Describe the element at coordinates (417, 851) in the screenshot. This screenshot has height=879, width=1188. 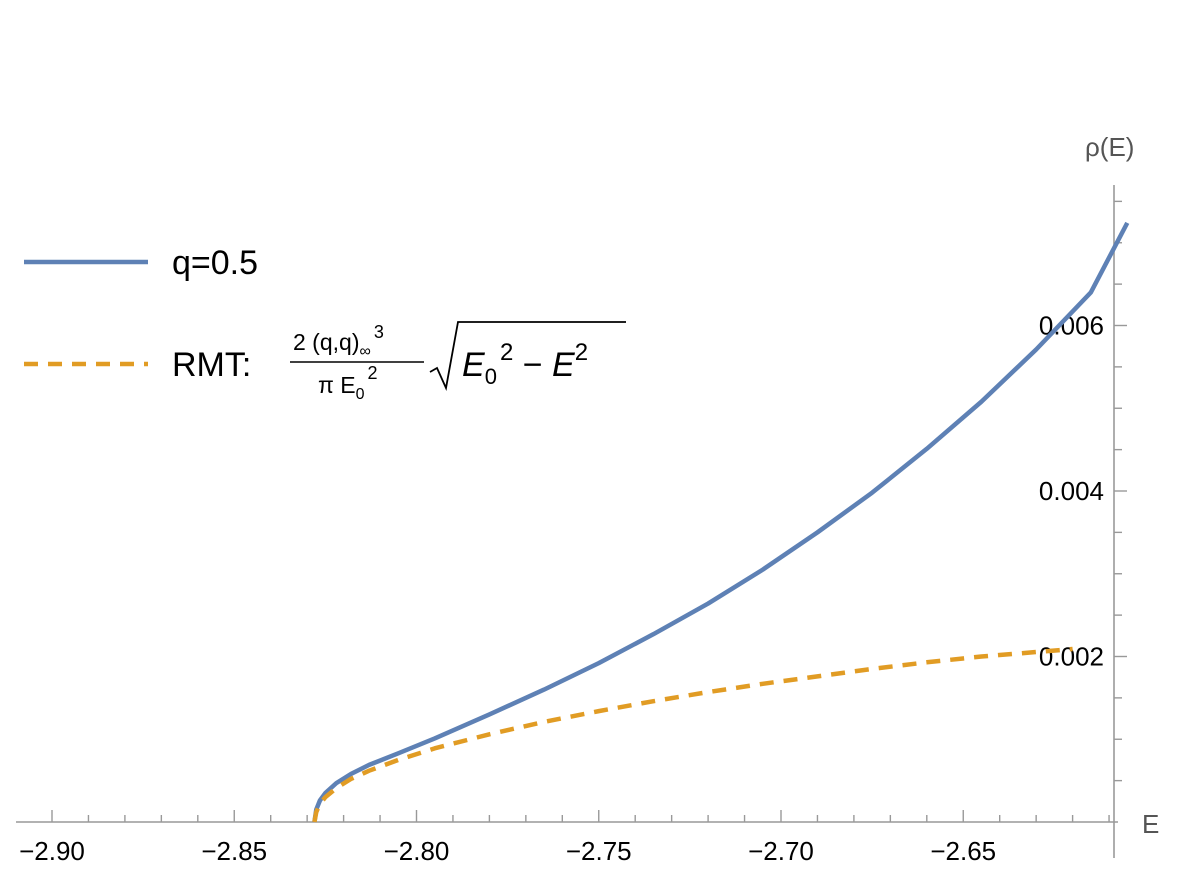
I see `x-tick-label: −2.80` at that location.